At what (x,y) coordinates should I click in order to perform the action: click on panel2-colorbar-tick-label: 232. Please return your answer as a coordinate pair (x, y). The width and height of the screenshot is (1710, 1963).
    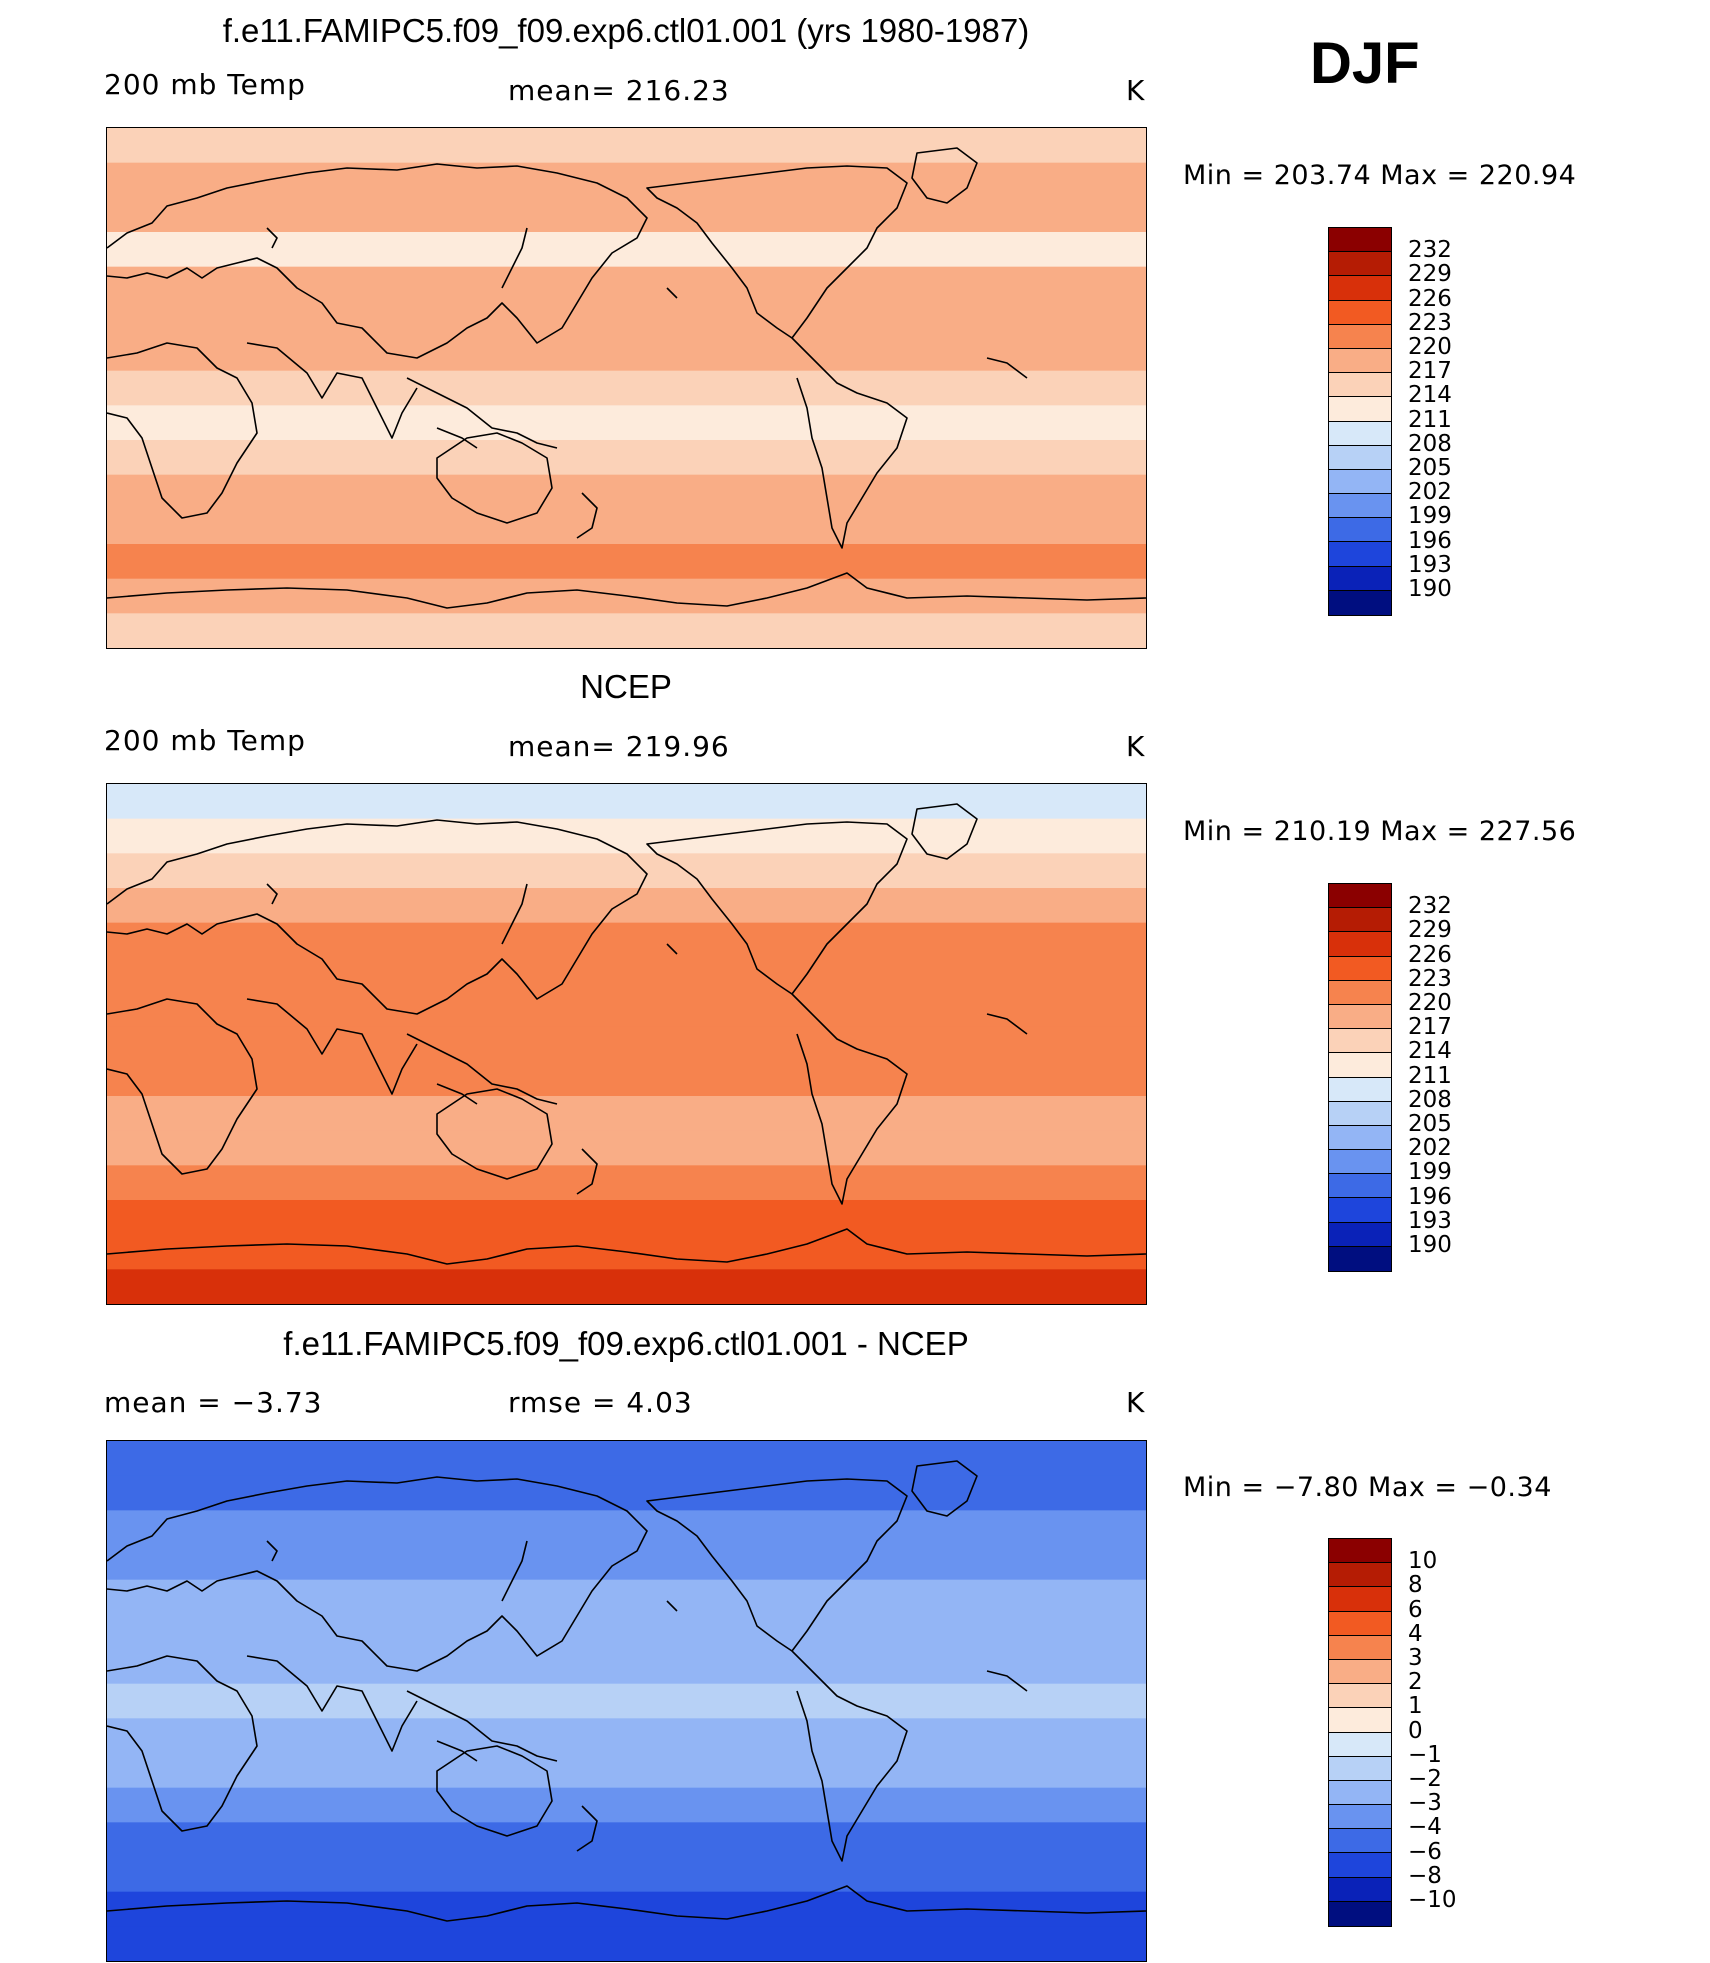
    Looking at the image, I should click on (1430, 906).